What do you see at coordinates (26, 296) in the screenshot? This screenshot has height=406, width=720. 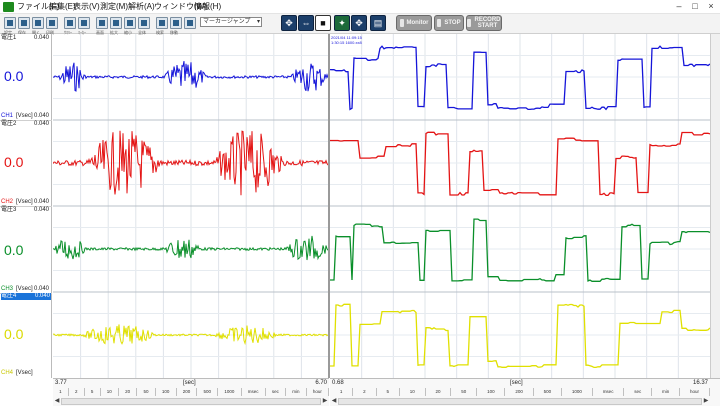 I see `channel-name-selected: 電圧4 0.040` at bounding box center [26, 296].